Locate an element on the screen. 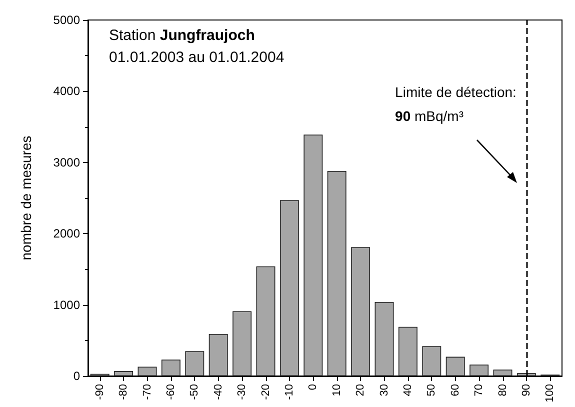 The image size is (575, 407). x-tick-label: 80 is located at coordinates (502, 390).